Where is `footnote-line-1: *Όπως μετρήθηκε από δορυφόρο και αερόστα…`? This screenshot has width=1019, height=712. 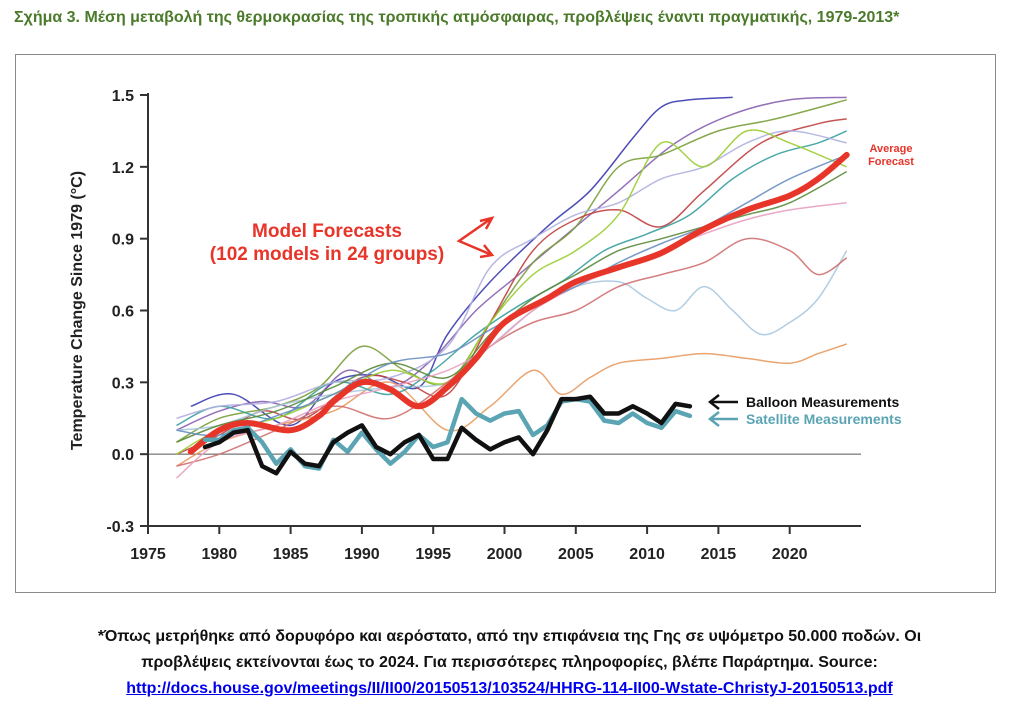
footnote-line-1: *Όπως μετρήθηκε από δορυφόρο και αερόστα… is located at coordinates (509, 636).